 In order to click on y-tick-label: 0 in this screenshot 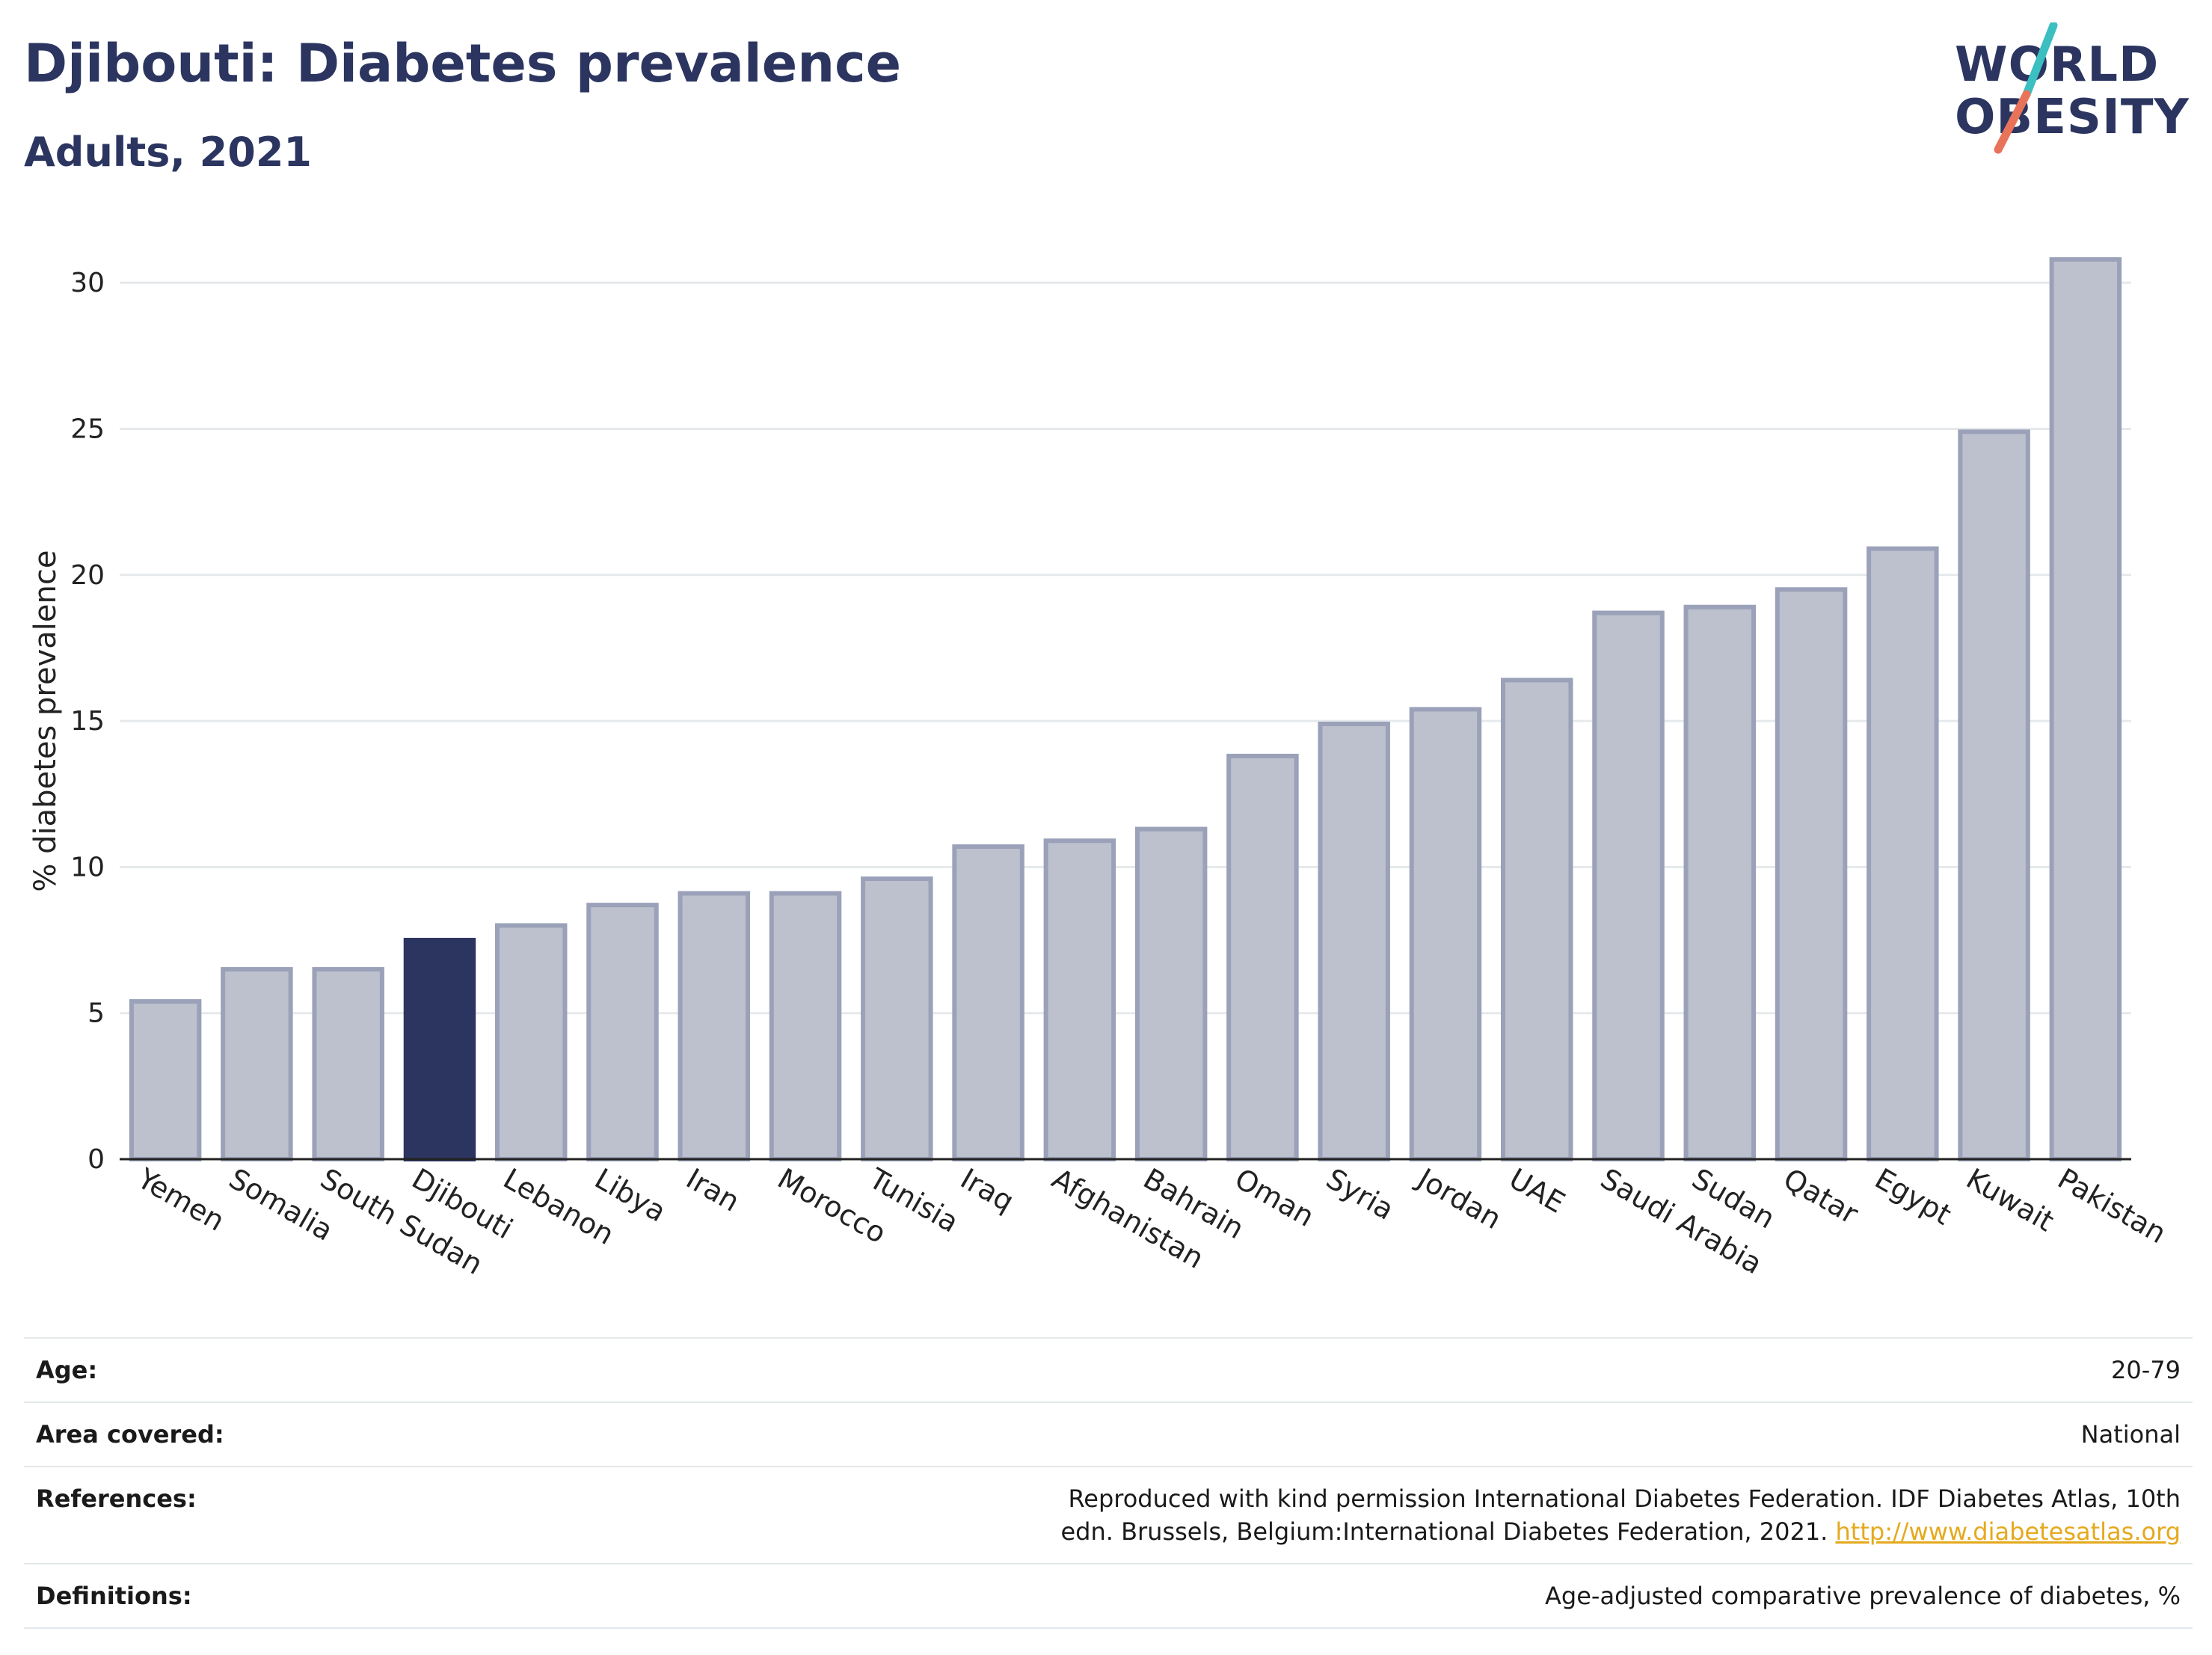, I will do `click(96, 1159)`.